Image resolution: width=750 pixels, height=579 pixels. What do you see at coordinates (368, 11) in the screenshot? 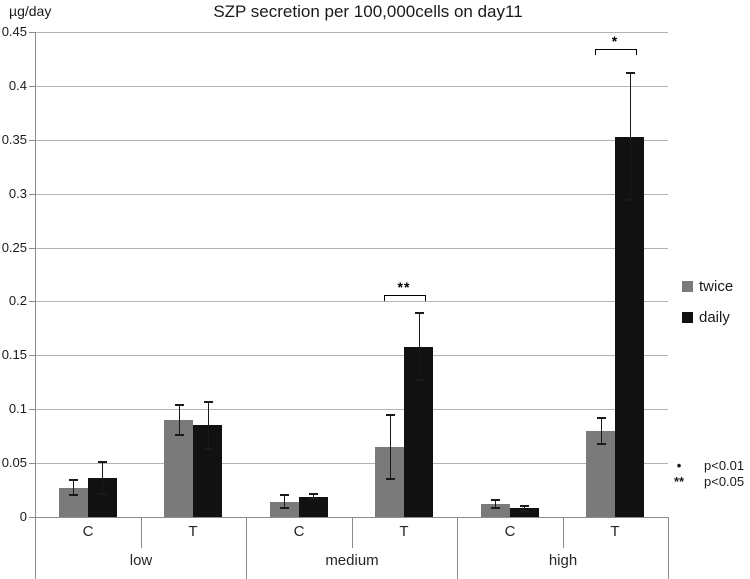
I see `chart-title: SZP secretion per 100,000cells on day11` at bounding box center [368, 11].